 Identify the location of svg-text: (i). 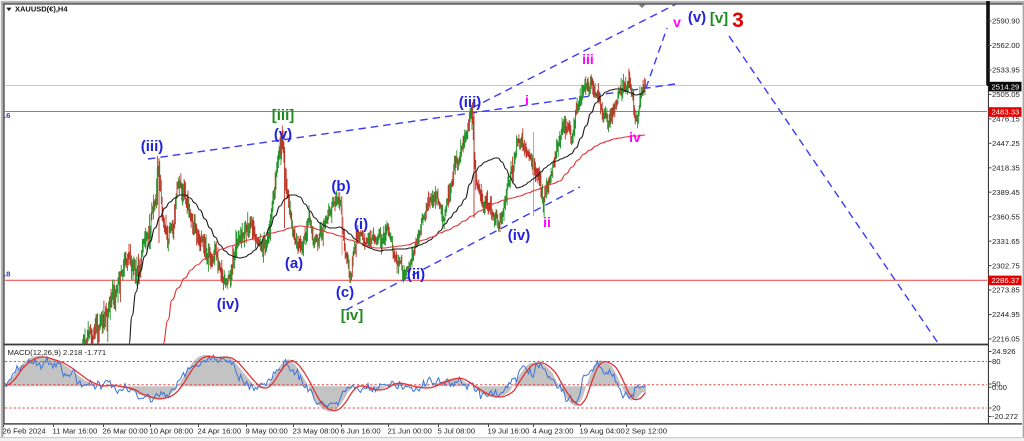
(361, 224).